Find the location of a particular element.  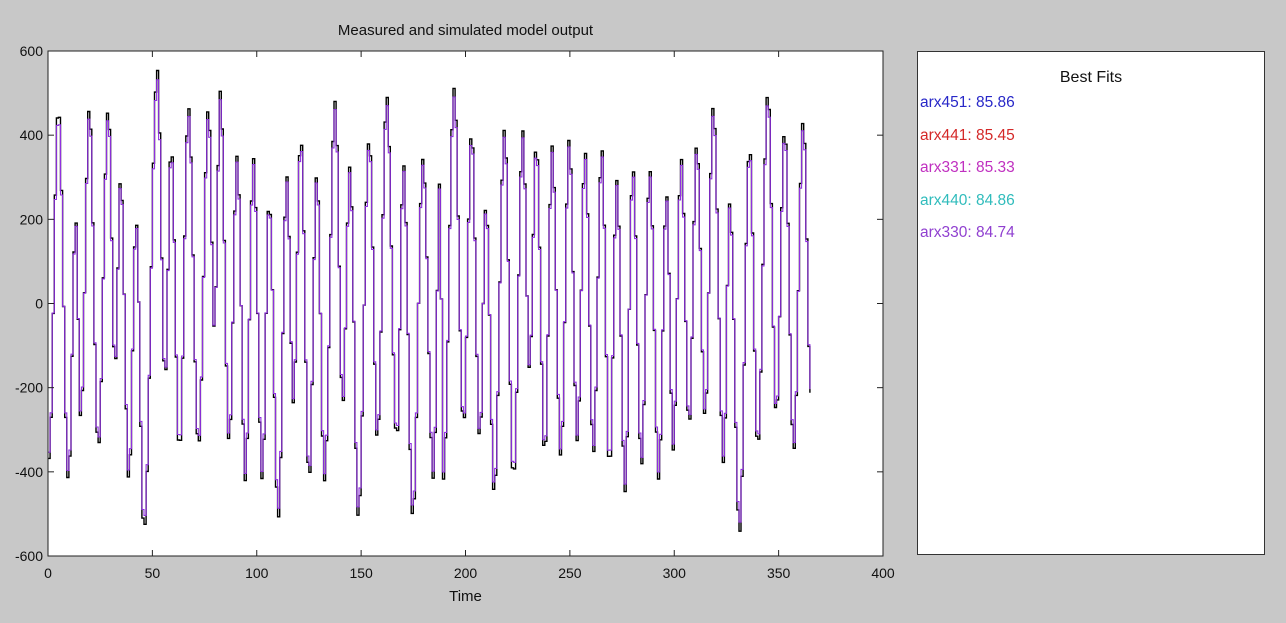

y-tick-label: 200 is located at coordinates (32, 219).